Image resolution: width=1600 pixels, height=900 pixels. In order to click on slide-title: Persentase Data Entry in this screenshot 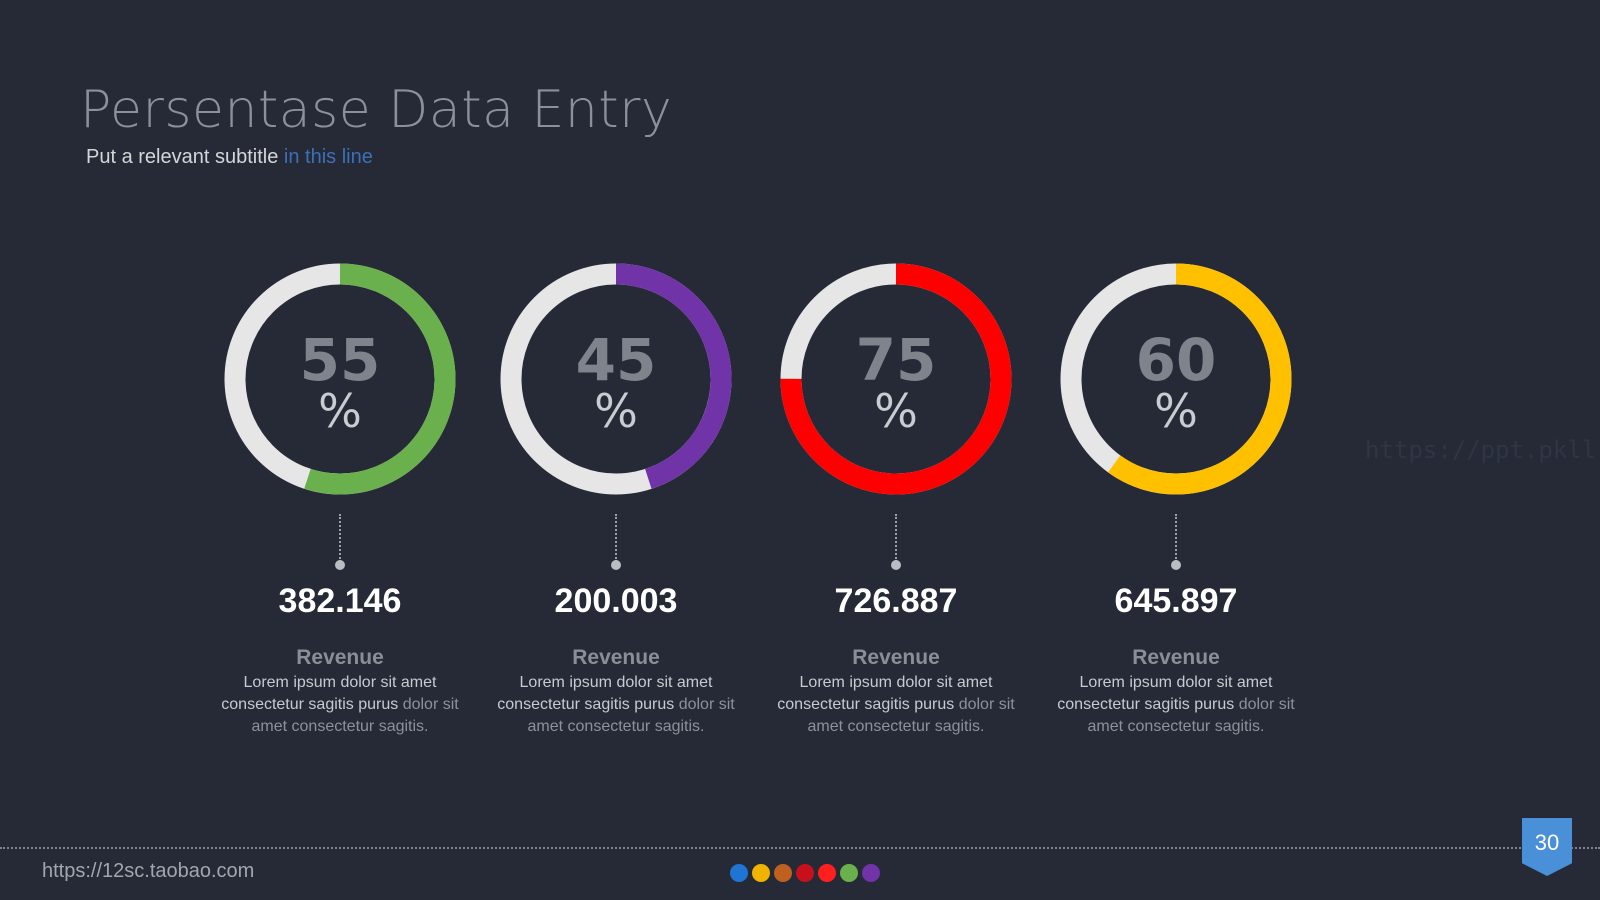, I will do `click(376, 110)`.